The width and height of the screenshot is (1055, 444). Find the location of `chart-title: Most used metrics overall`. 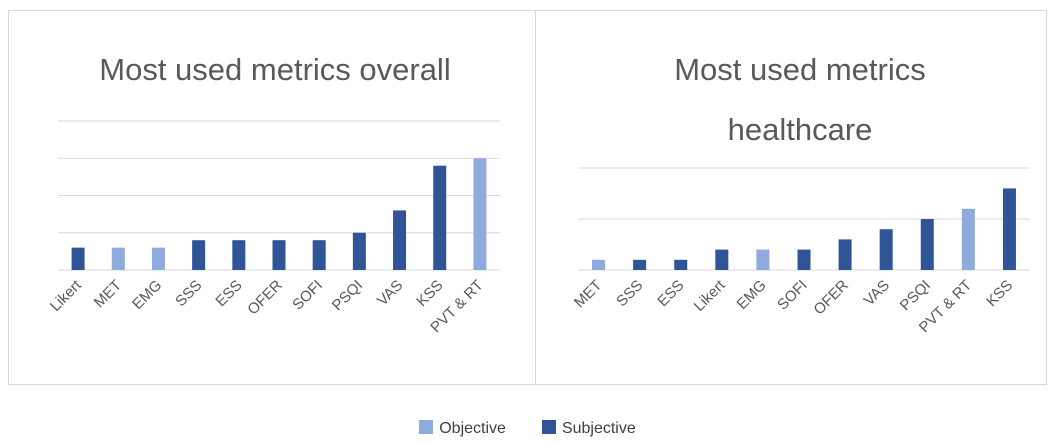

chart-title: Most used metrics overall is located at coordinates (275, 69).